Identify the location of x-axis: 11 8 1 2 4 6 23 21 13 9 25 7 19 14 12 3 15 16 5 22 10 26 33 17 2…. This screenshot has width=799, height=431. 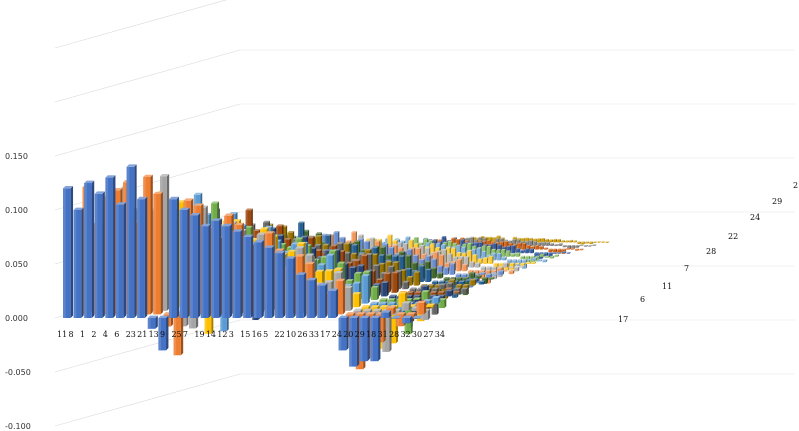
(251, 334).